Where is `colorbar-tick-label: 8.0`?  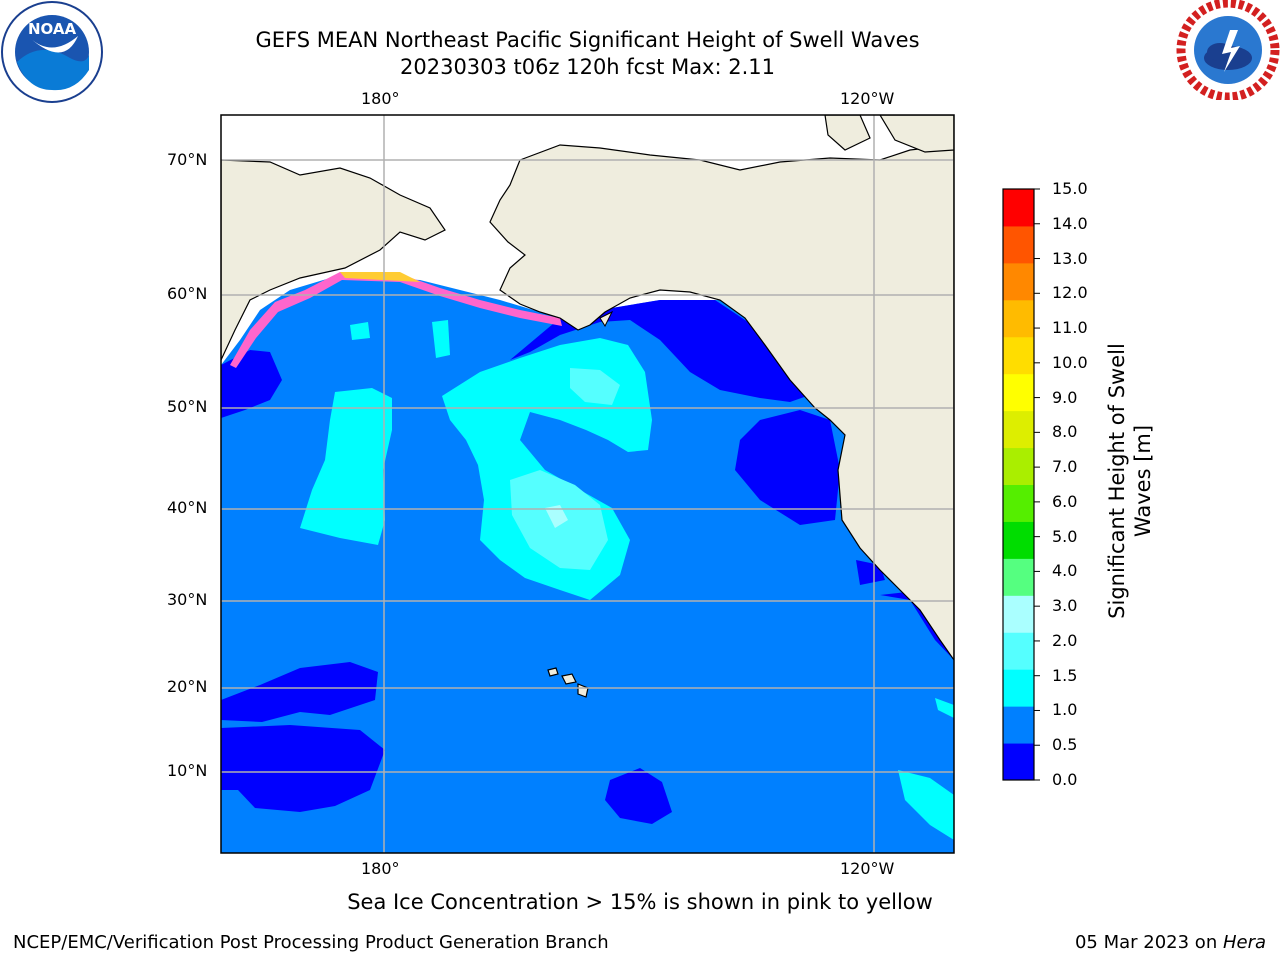
colorbar-tick-label: 8.0 is located at coordinates (1065, 432).